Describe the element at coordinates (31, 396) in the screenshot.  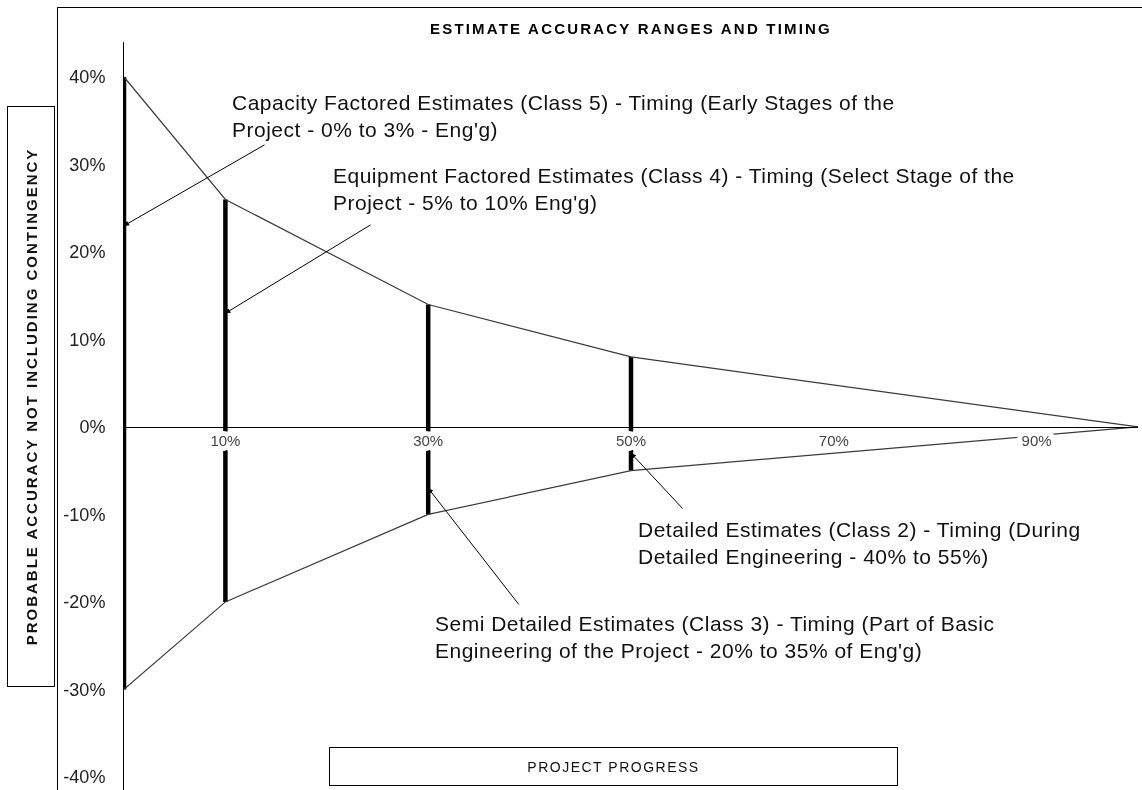
I see `y-axis-title: PROBABLE ACCURACY NOT INCLUDING CONTINGENCY` at that location.